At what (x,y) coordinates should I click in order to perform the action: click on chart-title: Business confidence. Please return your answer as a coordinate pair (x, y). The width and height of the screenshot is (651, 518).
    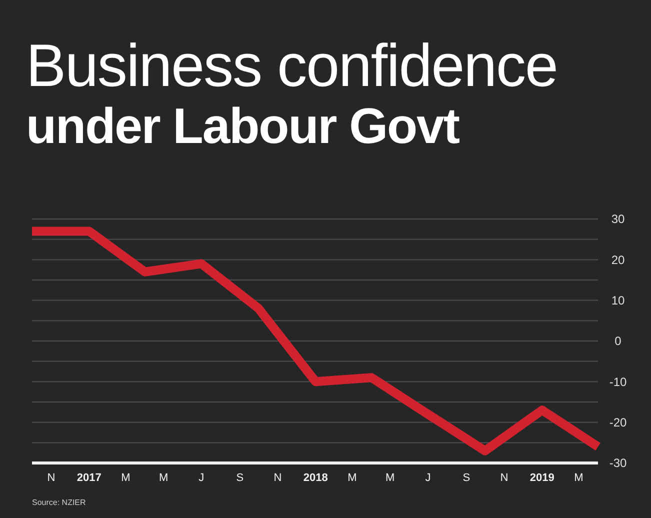
    Looking at the image, I should click on (292, 65).